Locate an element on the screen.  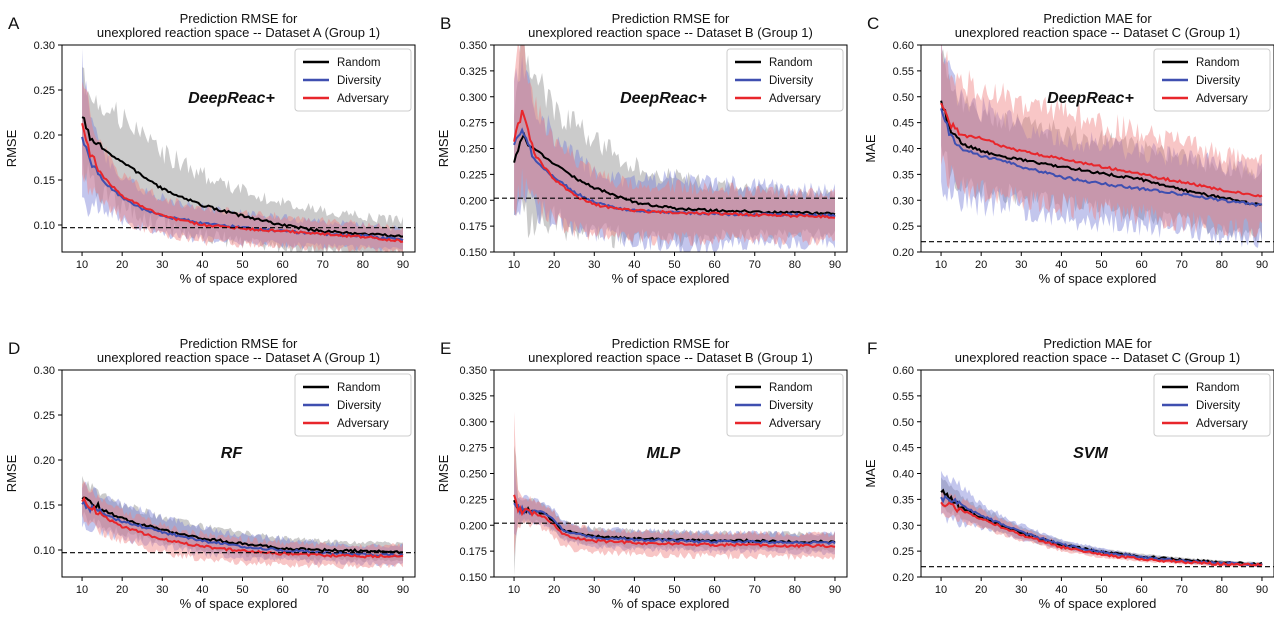
y-tick-label: 0.150 is located at coordinates (473, 253).